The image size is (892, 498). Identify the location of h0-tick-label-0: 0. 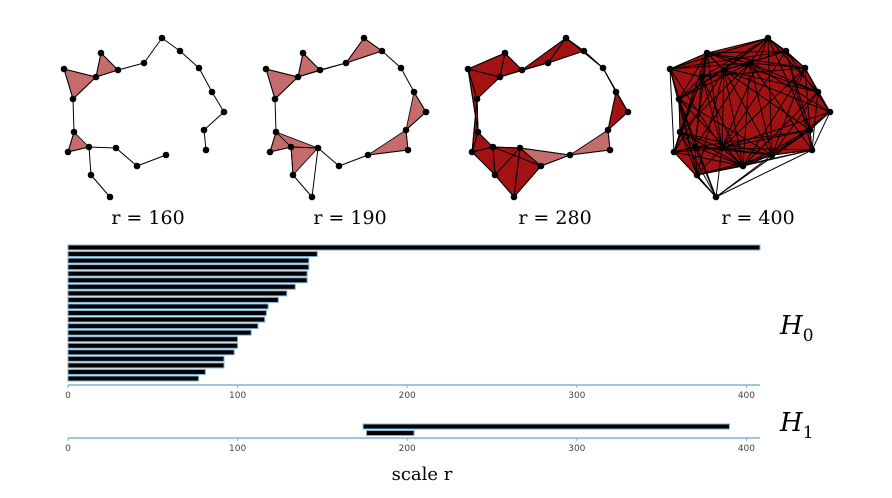
(68, 396).